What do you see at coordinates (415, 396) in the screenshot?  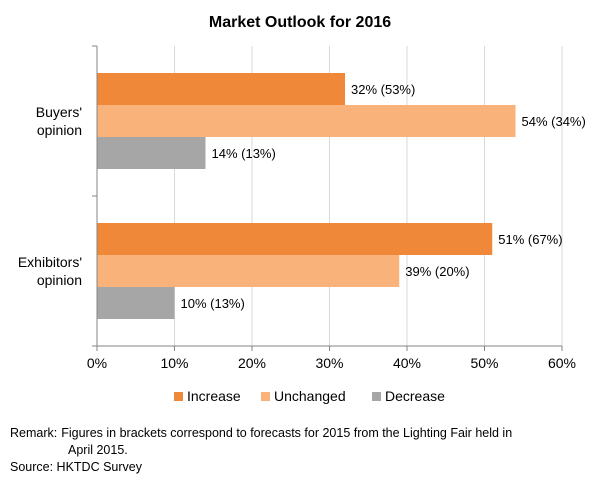 I see `legend-label-decrease: Decrease` at bounding box center [415, 396].